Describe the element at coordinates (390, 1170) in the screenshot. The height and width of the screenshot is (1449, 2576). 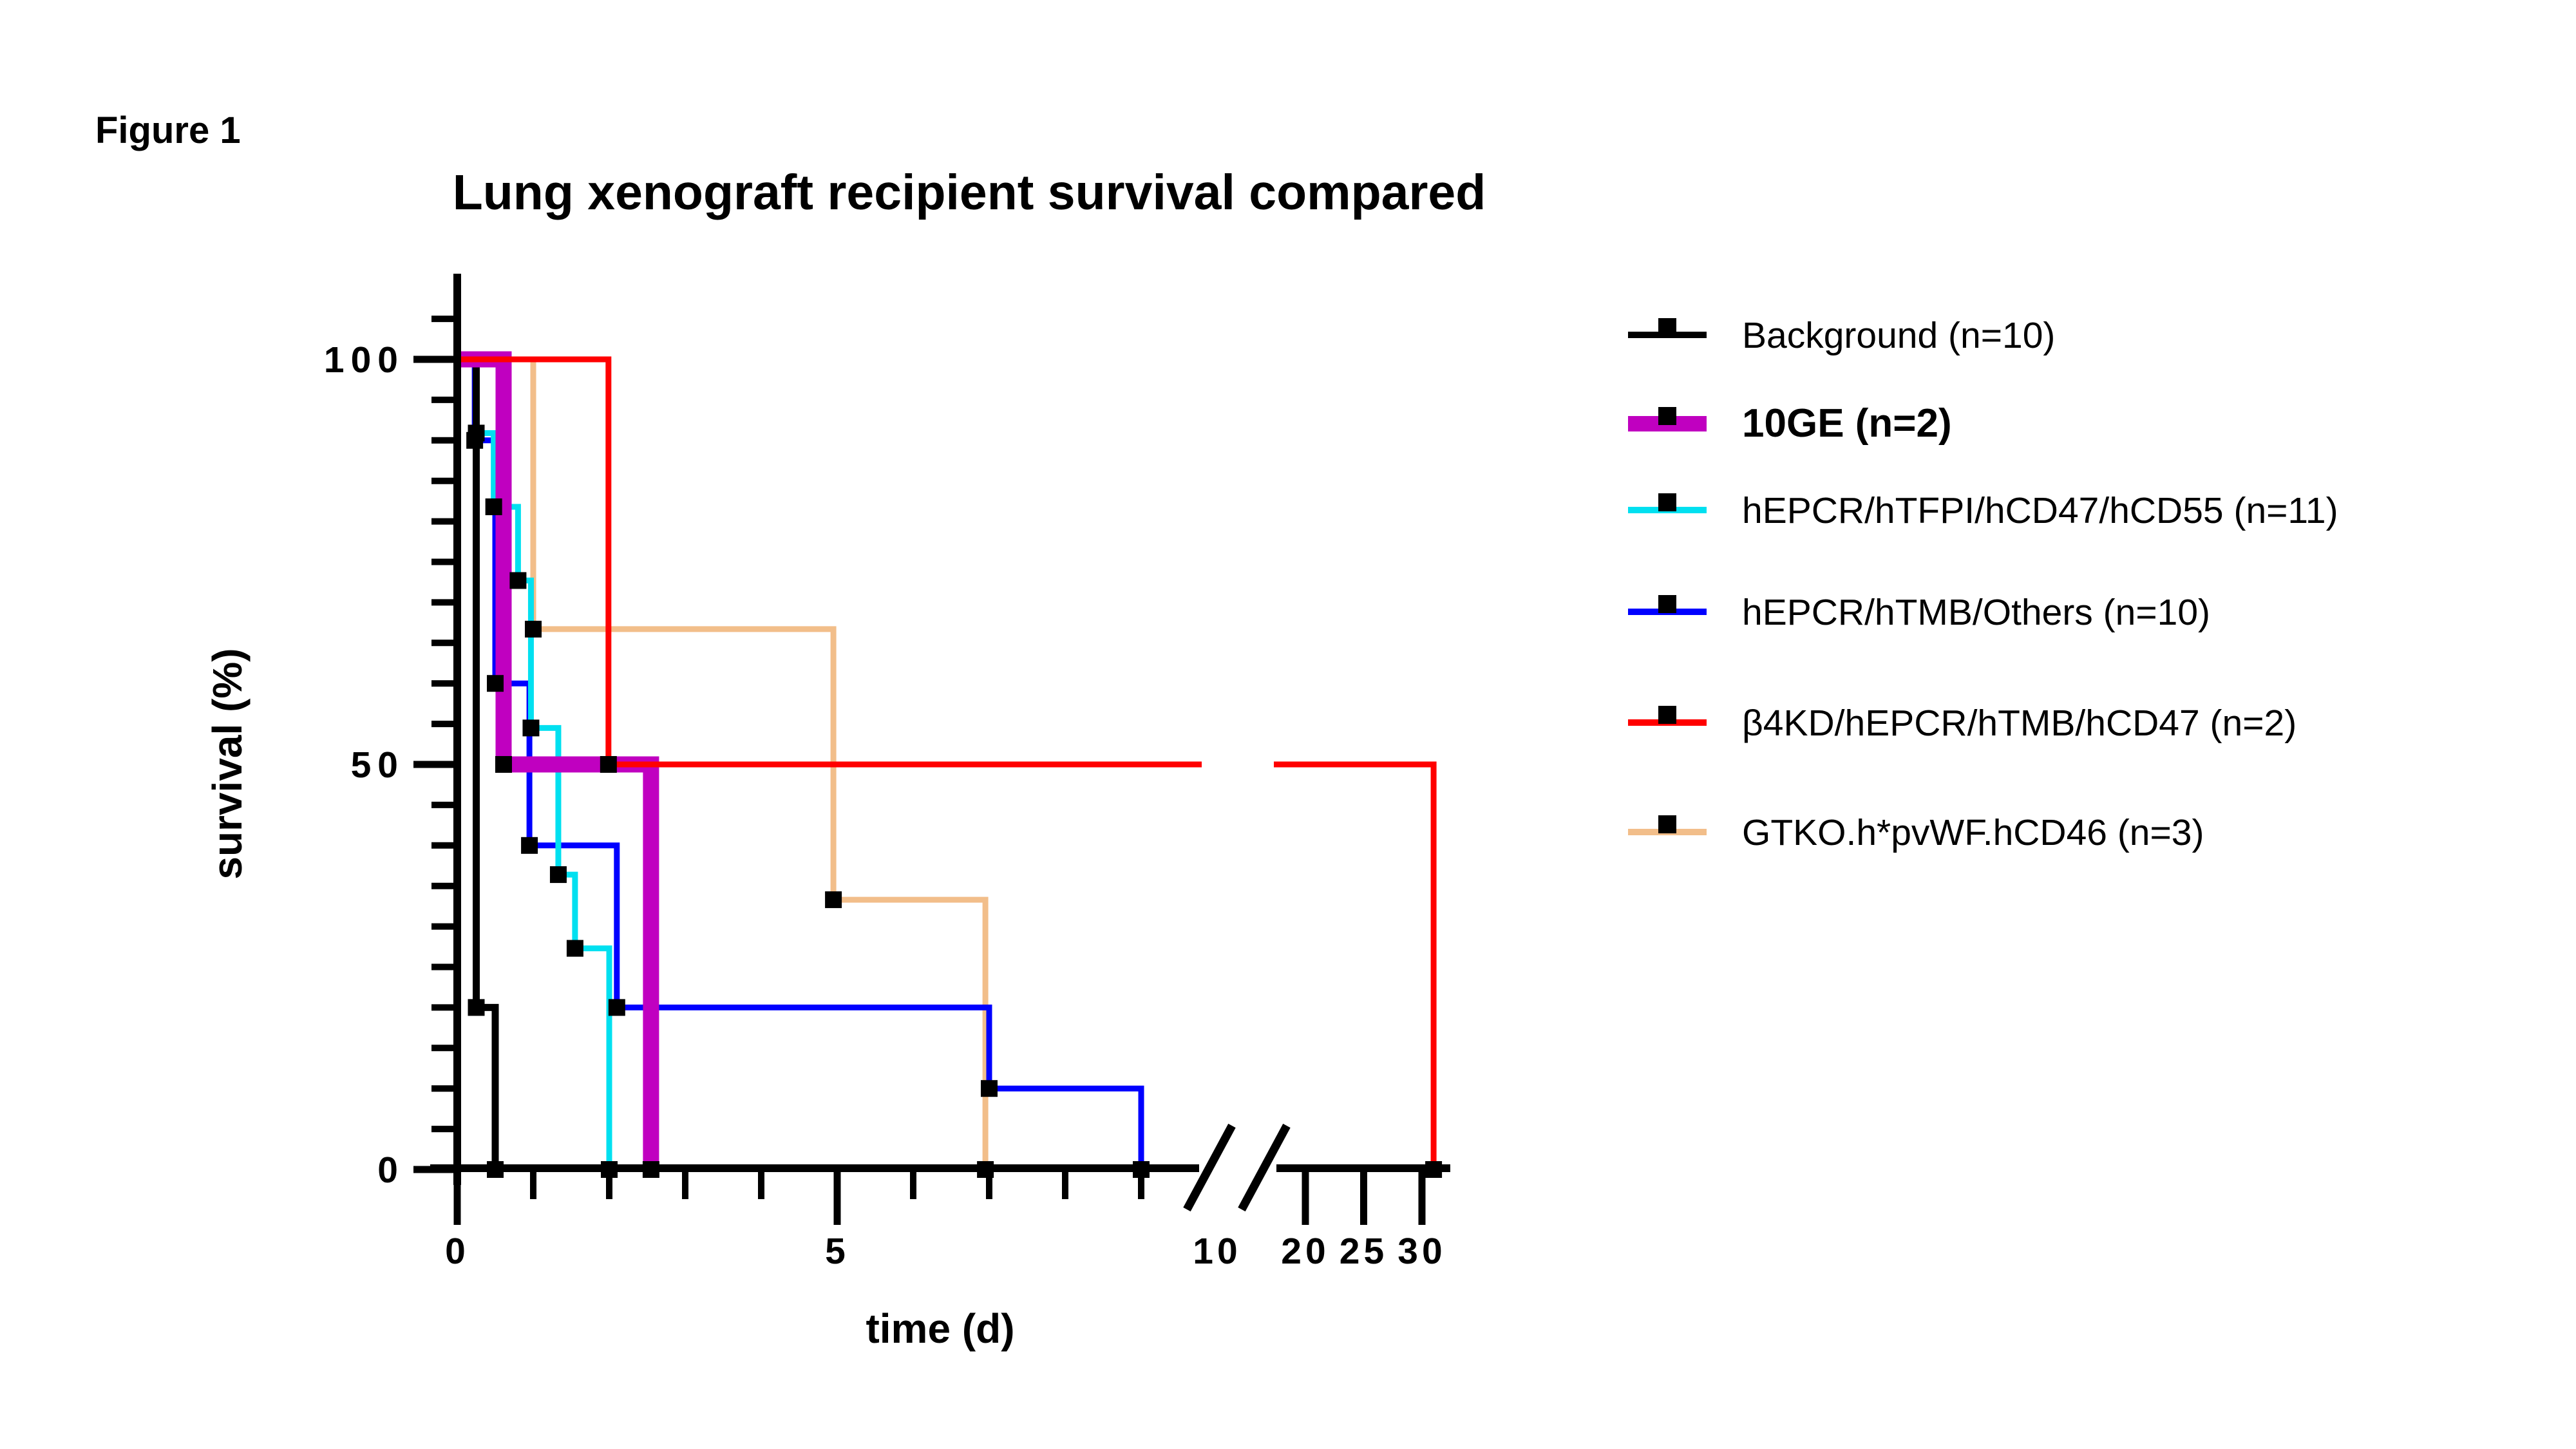
I see `y-tick-label-0: 0` at that location.